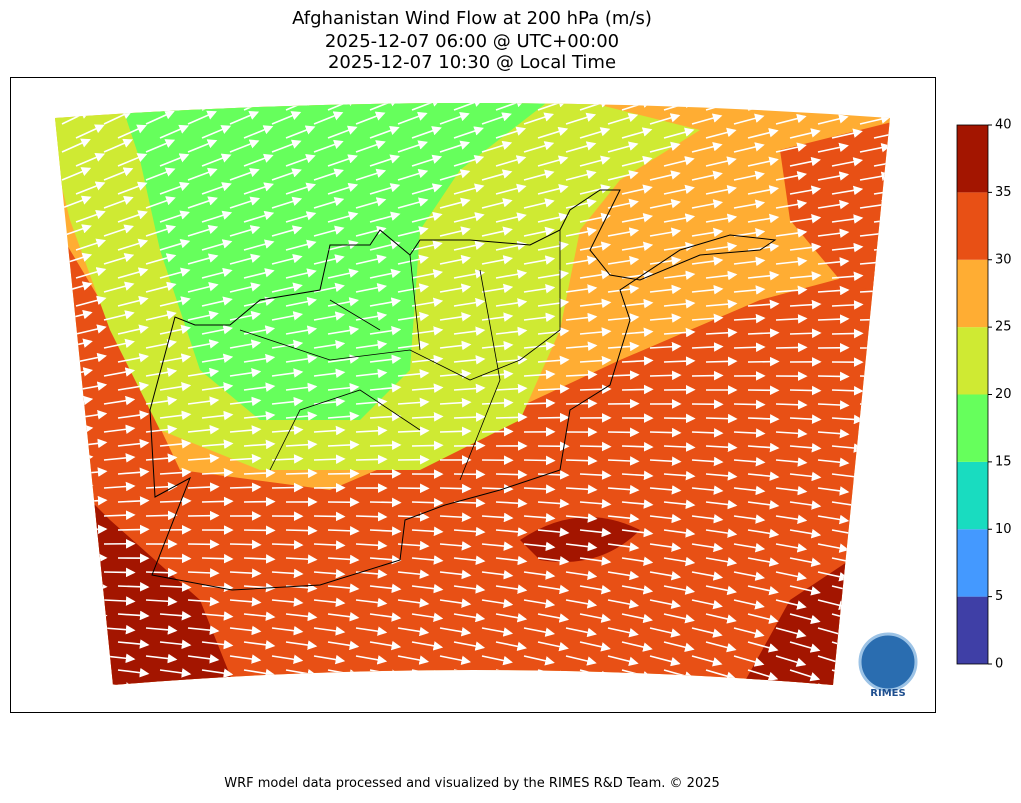 The width and height of the screenshot is (1021, 803). What do you see at coordinates (1003, 192) in the screenshot?
I see `colorbar-tick-label: 35` at bounding box center [1003, 192].